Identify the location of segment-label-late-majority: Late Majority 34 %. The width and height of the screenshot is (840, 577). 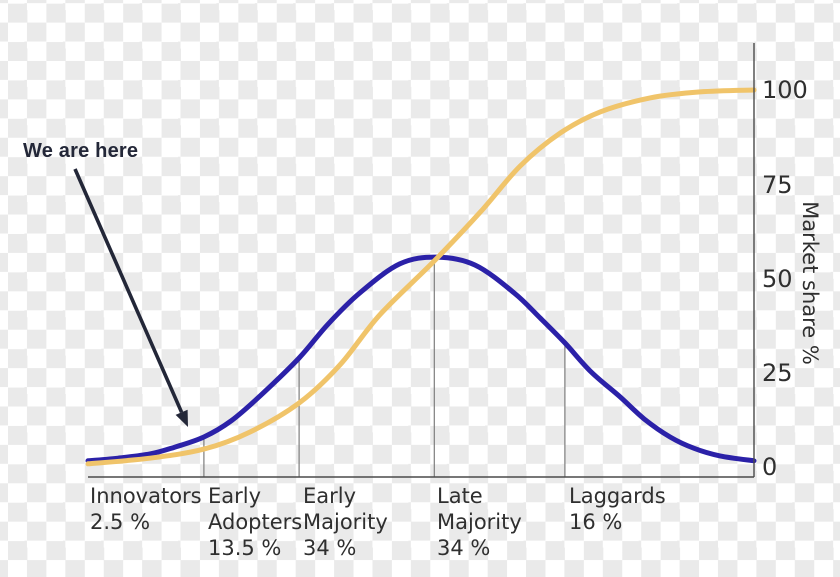
(479, 522).